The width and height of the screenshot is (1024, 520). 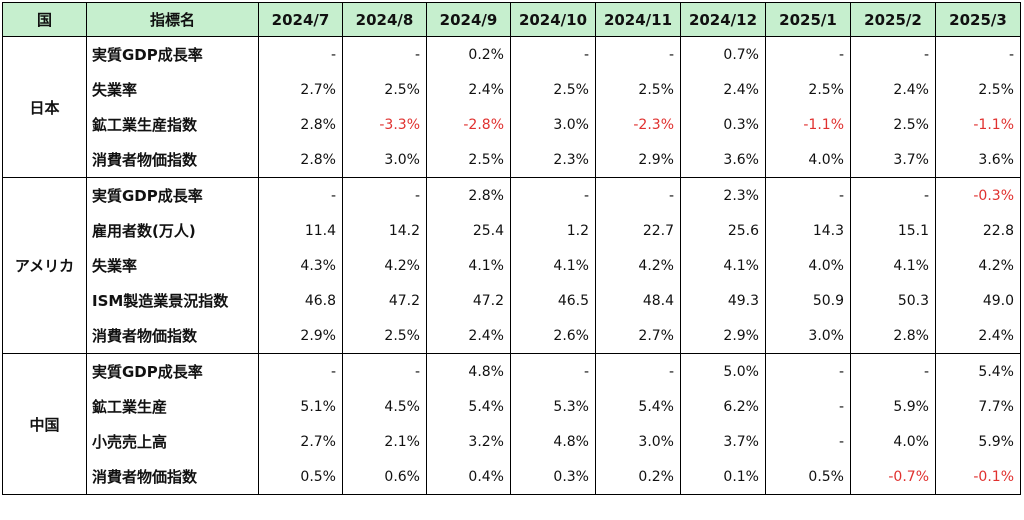 What do you see at coordinates (384, 300) in the screenshot?
I see `value-cell: 47.2` at bounding box center [384, 300].